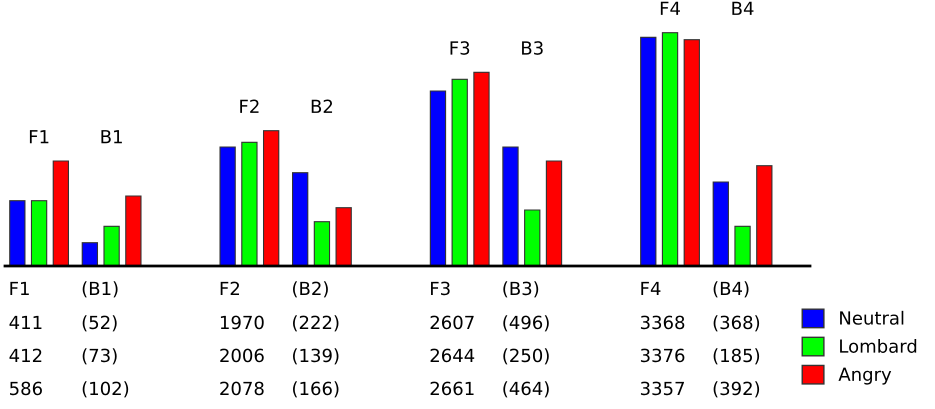  What do you see at coordinates (662, 323) in the screenshot?
I see `text: 3368` at bounding box center [662, 323].